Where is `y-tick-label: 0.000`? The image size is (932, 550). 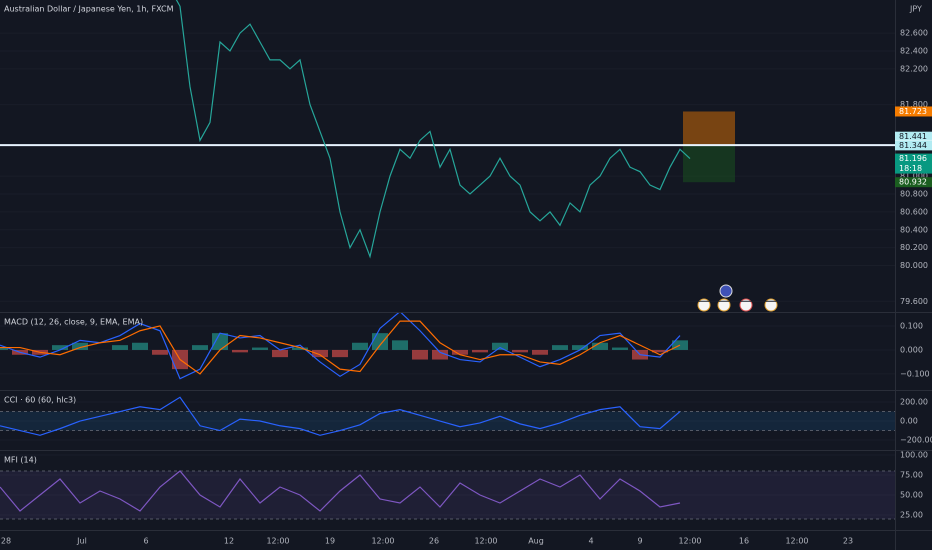
y-tick-label: 0.000 is located at coordinates (911, 349).